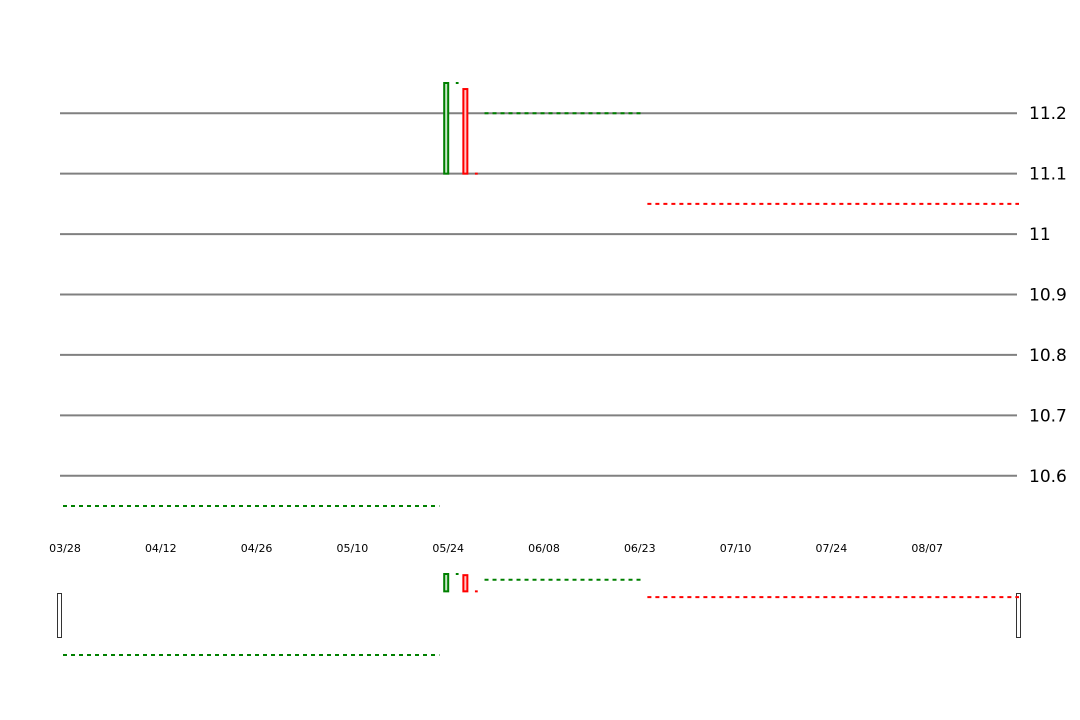 This screenshot has height=720, width=1080. I want to click on y-tick-label: 11.1, so click(1048, 175).